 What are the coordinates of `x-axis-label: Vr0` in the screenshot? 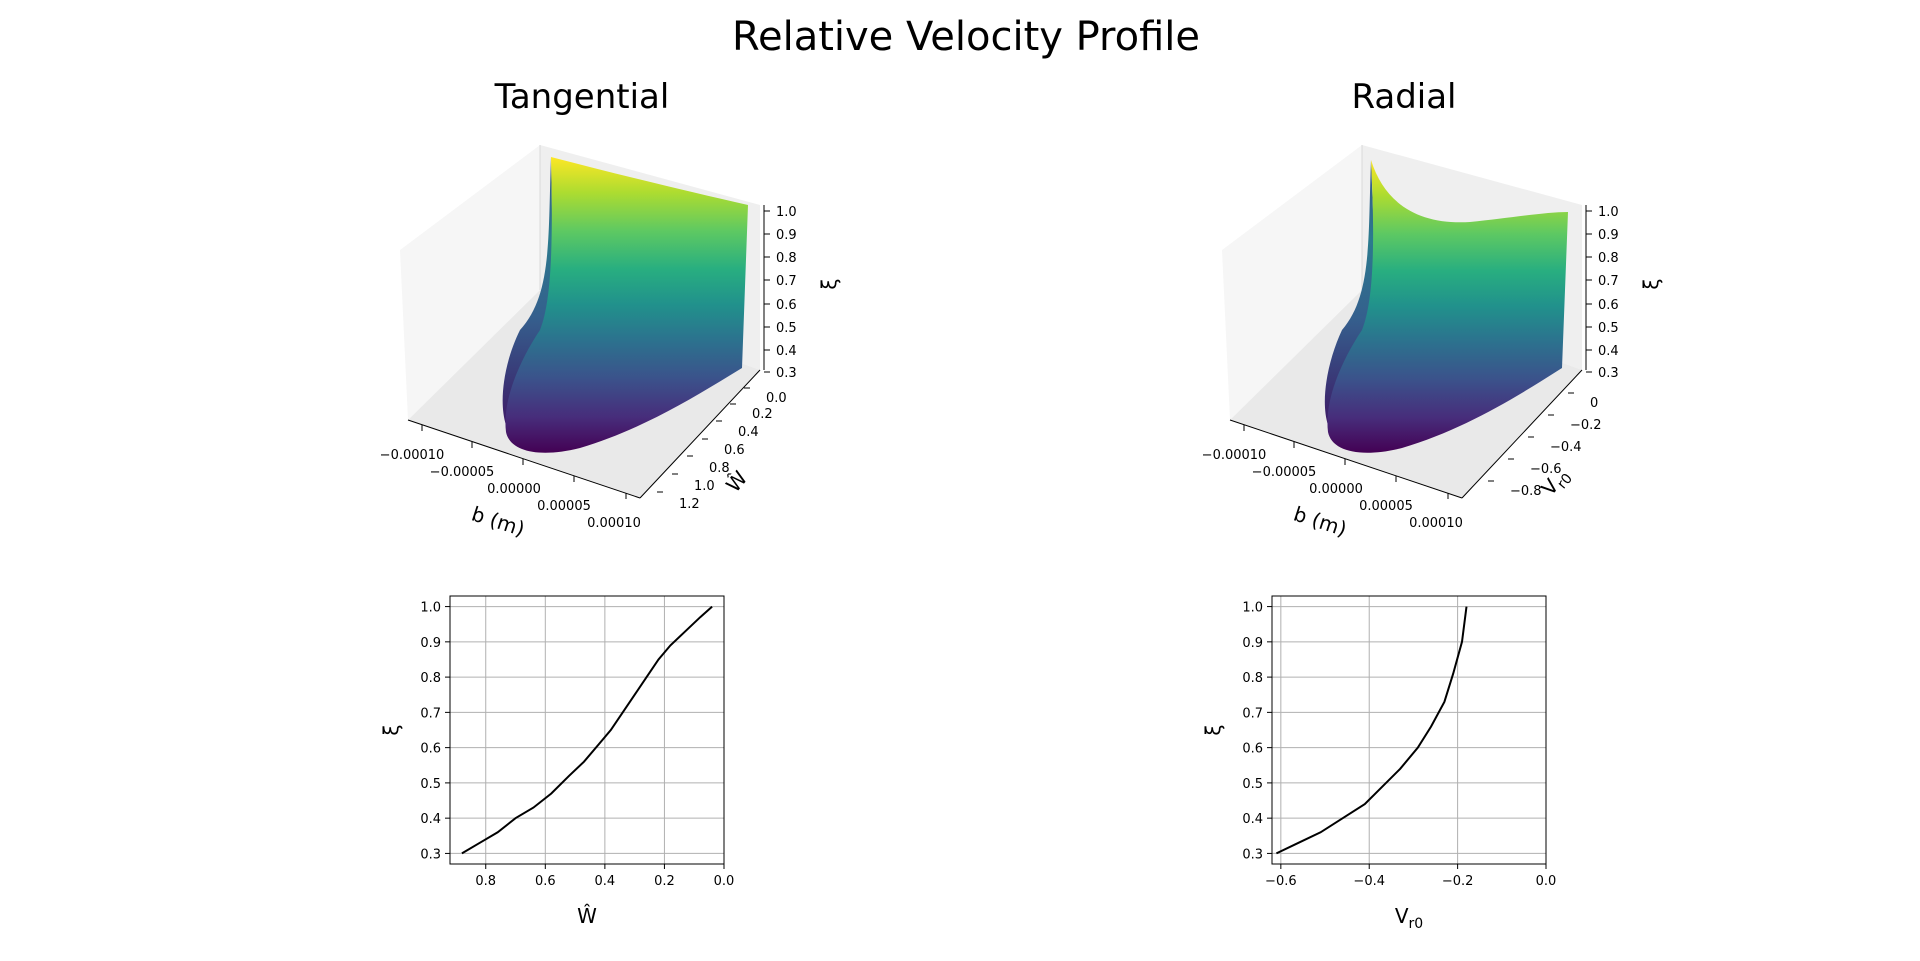 It's located at (1409, 918).